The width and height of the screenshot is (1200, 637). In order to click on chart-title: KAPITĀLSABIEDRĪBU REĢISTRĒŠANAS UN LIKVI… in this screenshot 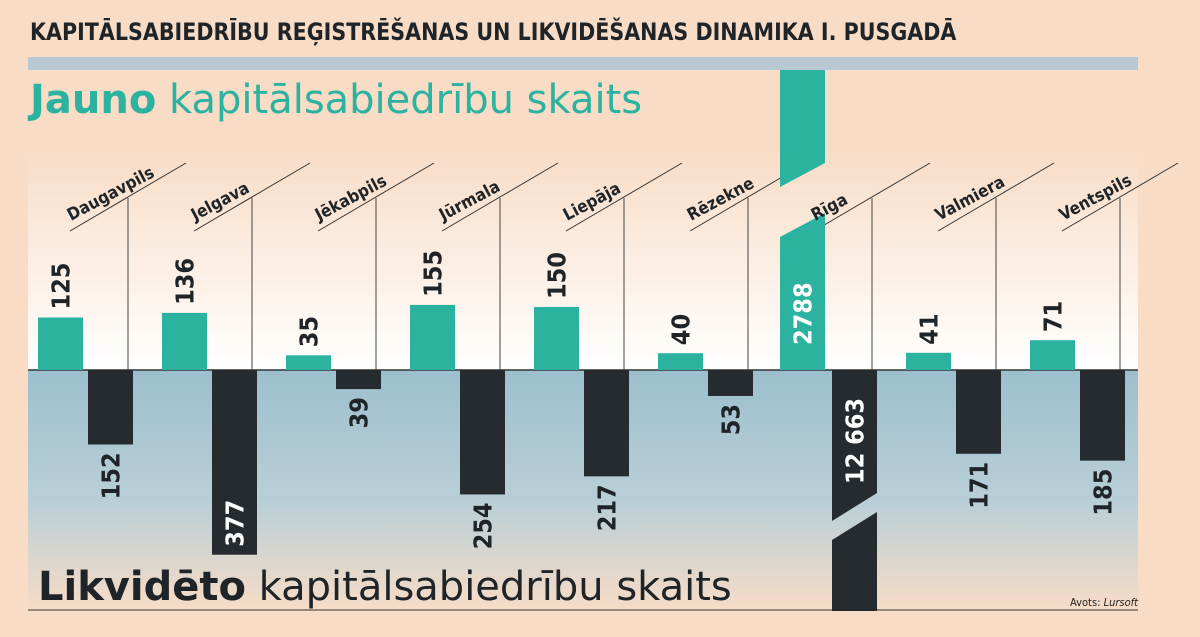, I will do `click(493, 32)`.